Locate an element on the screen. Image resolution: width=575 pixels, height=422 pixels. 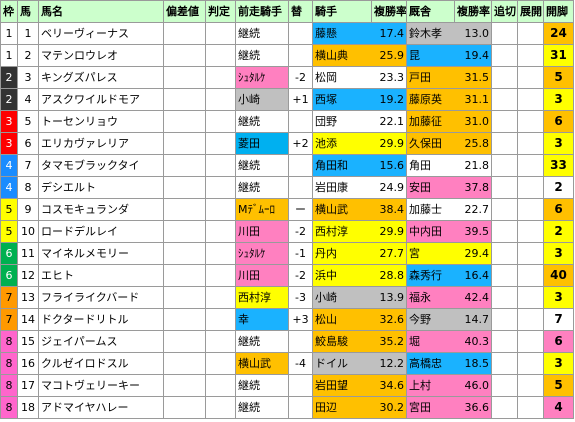
trainer-rate: 22.7 is located at coordinates (477, 209).